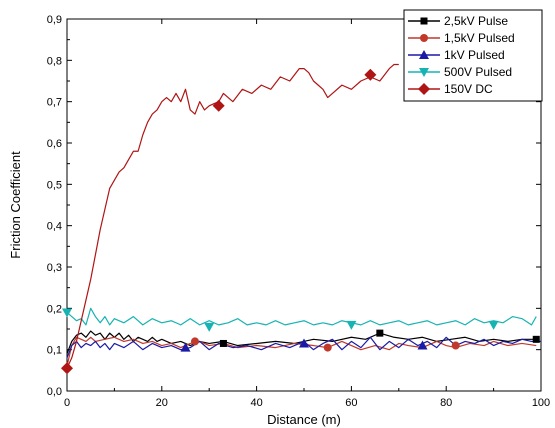 This screenshot has height=428, width=555. Describe the element at coordinates (54, 61) in the screenshot. I see `y-tick-label: 0,8` at that location.